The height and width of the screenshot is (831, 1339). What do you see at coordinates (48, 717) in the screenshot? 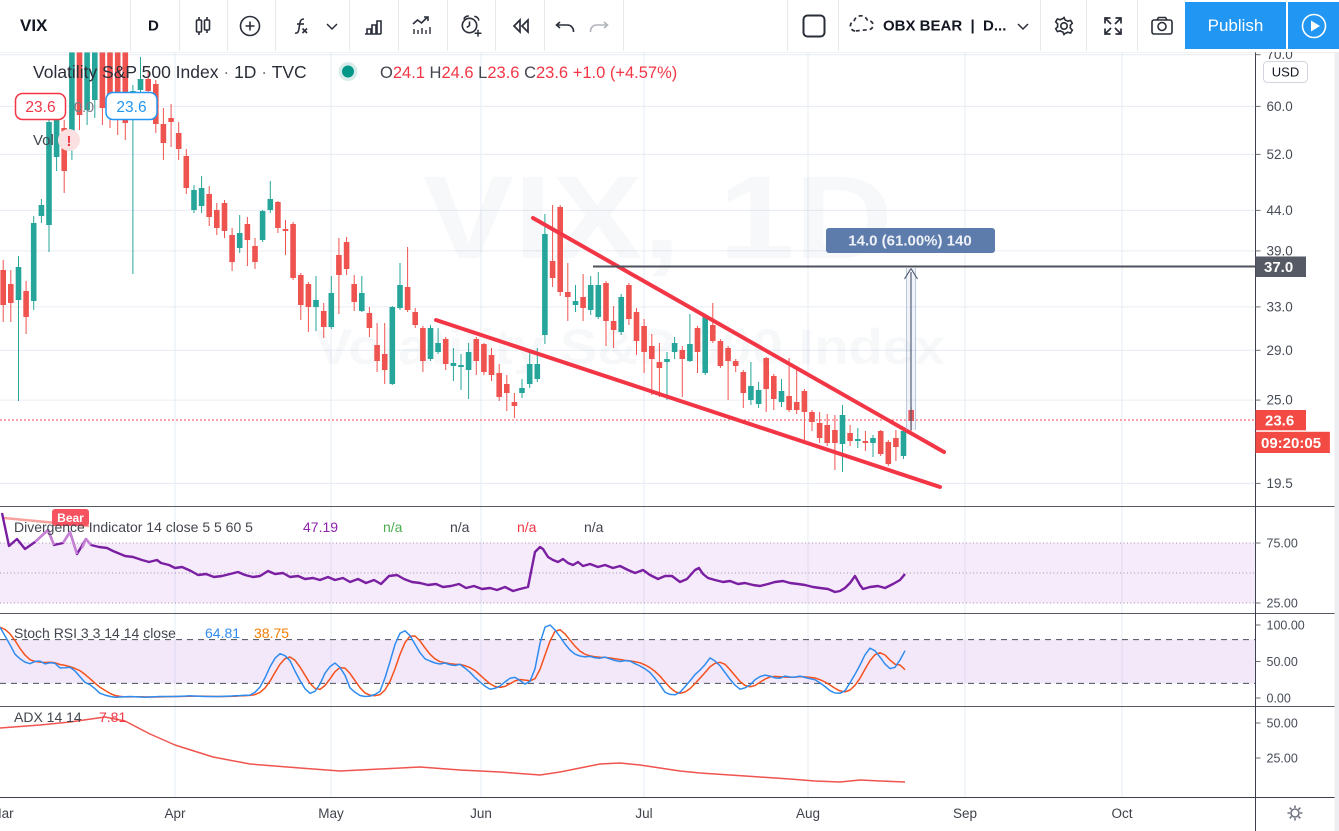
I see `svg-text: ADX 14 14` at bounding box center [48, 717].